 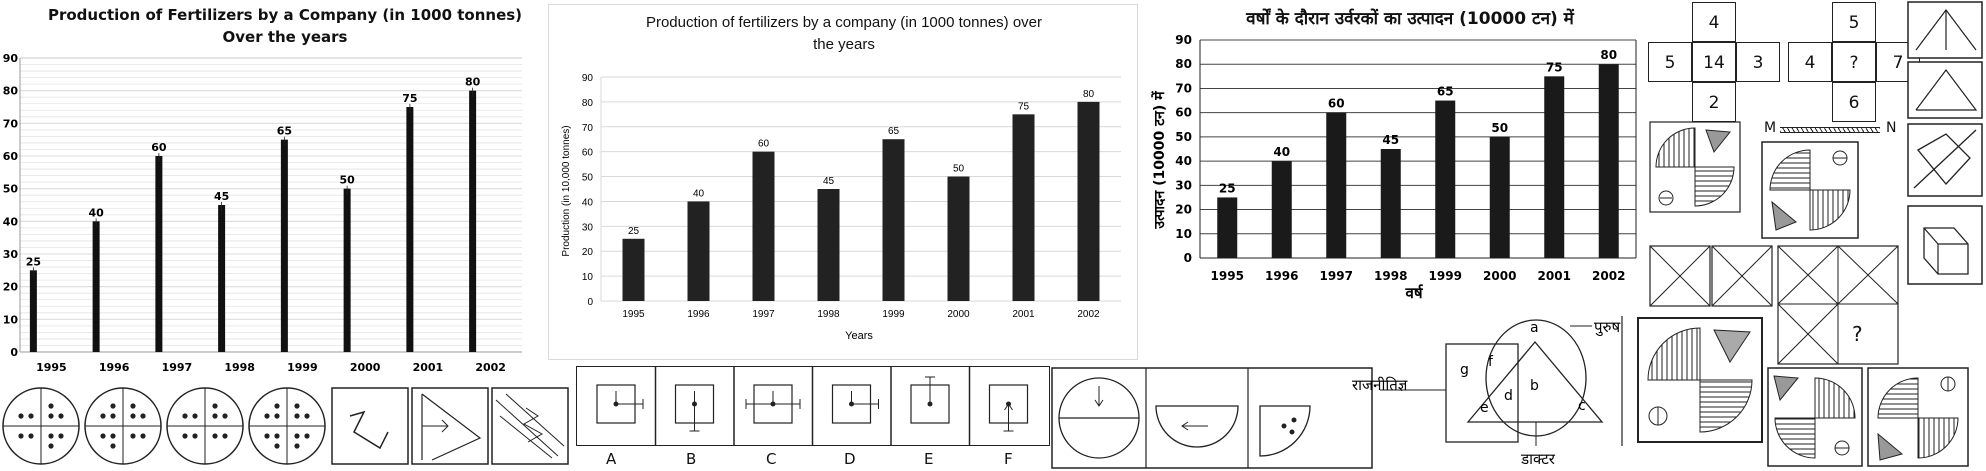 I want to click on y-tick-label: 90, so click(x=588, y=78).